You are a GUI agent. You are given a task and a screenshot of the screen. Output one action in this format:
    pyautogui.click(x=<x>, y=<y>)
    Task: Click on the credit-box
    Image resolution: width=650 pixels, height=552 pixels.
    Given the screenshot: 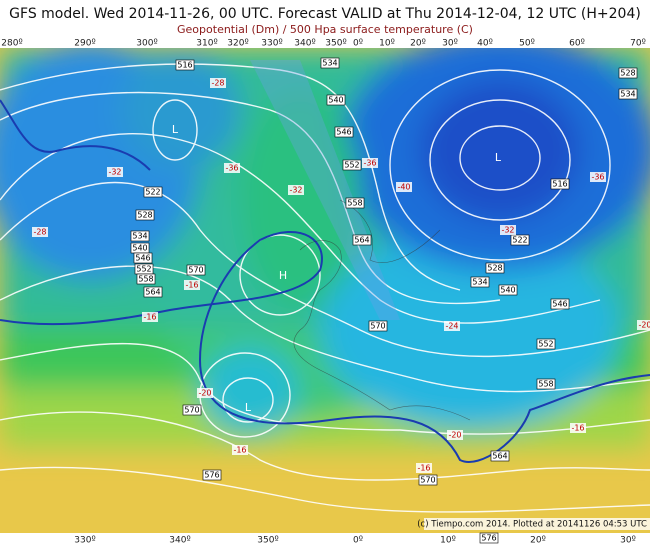 What is the action you would take?
    pyautogui.click(x=537, y=524)
    